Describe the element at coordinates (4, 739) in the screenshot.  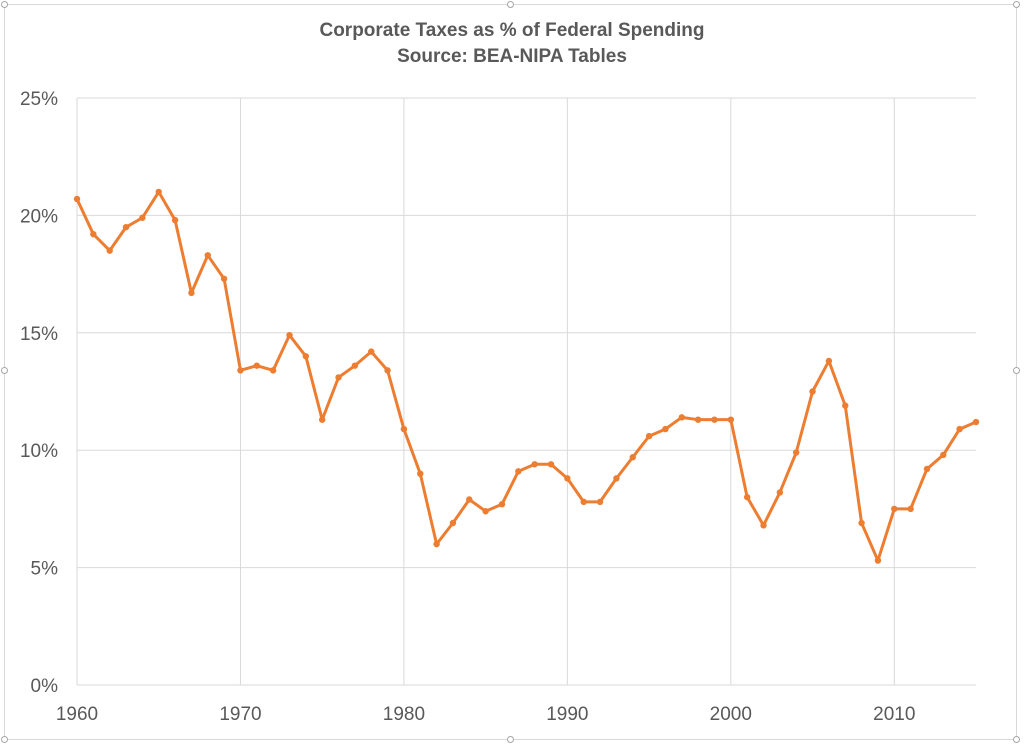
I see `resize-handle-bottom-left` at that location.